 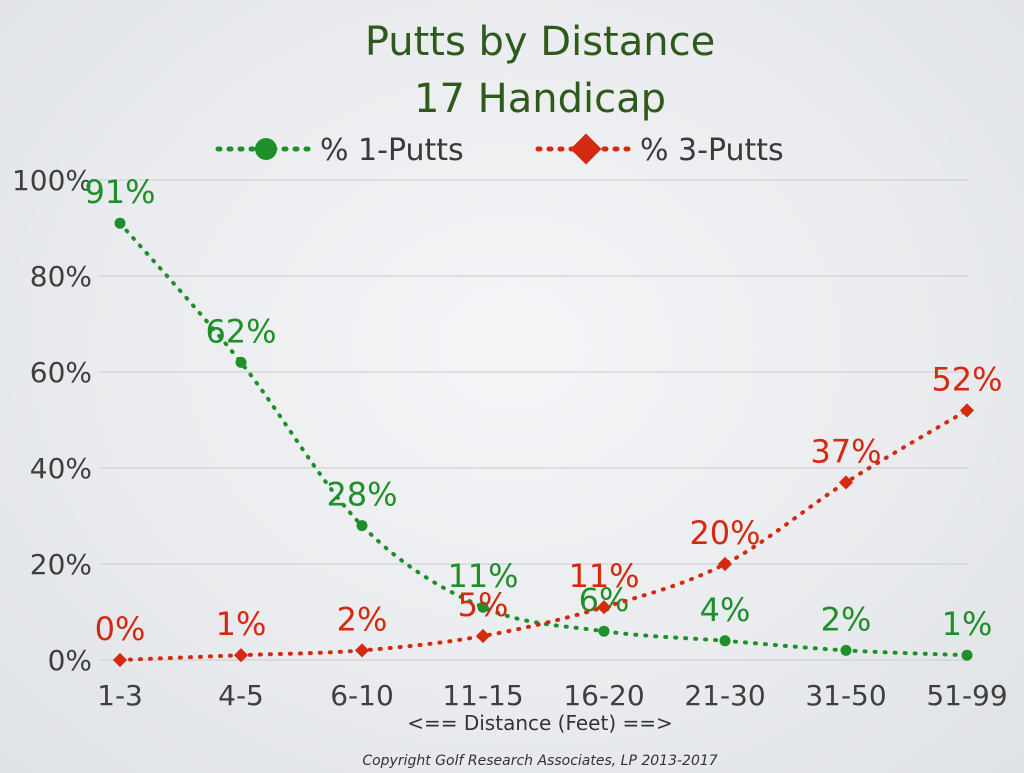 I want to click on legend-marker-3putts, so click(x=586, y=149).